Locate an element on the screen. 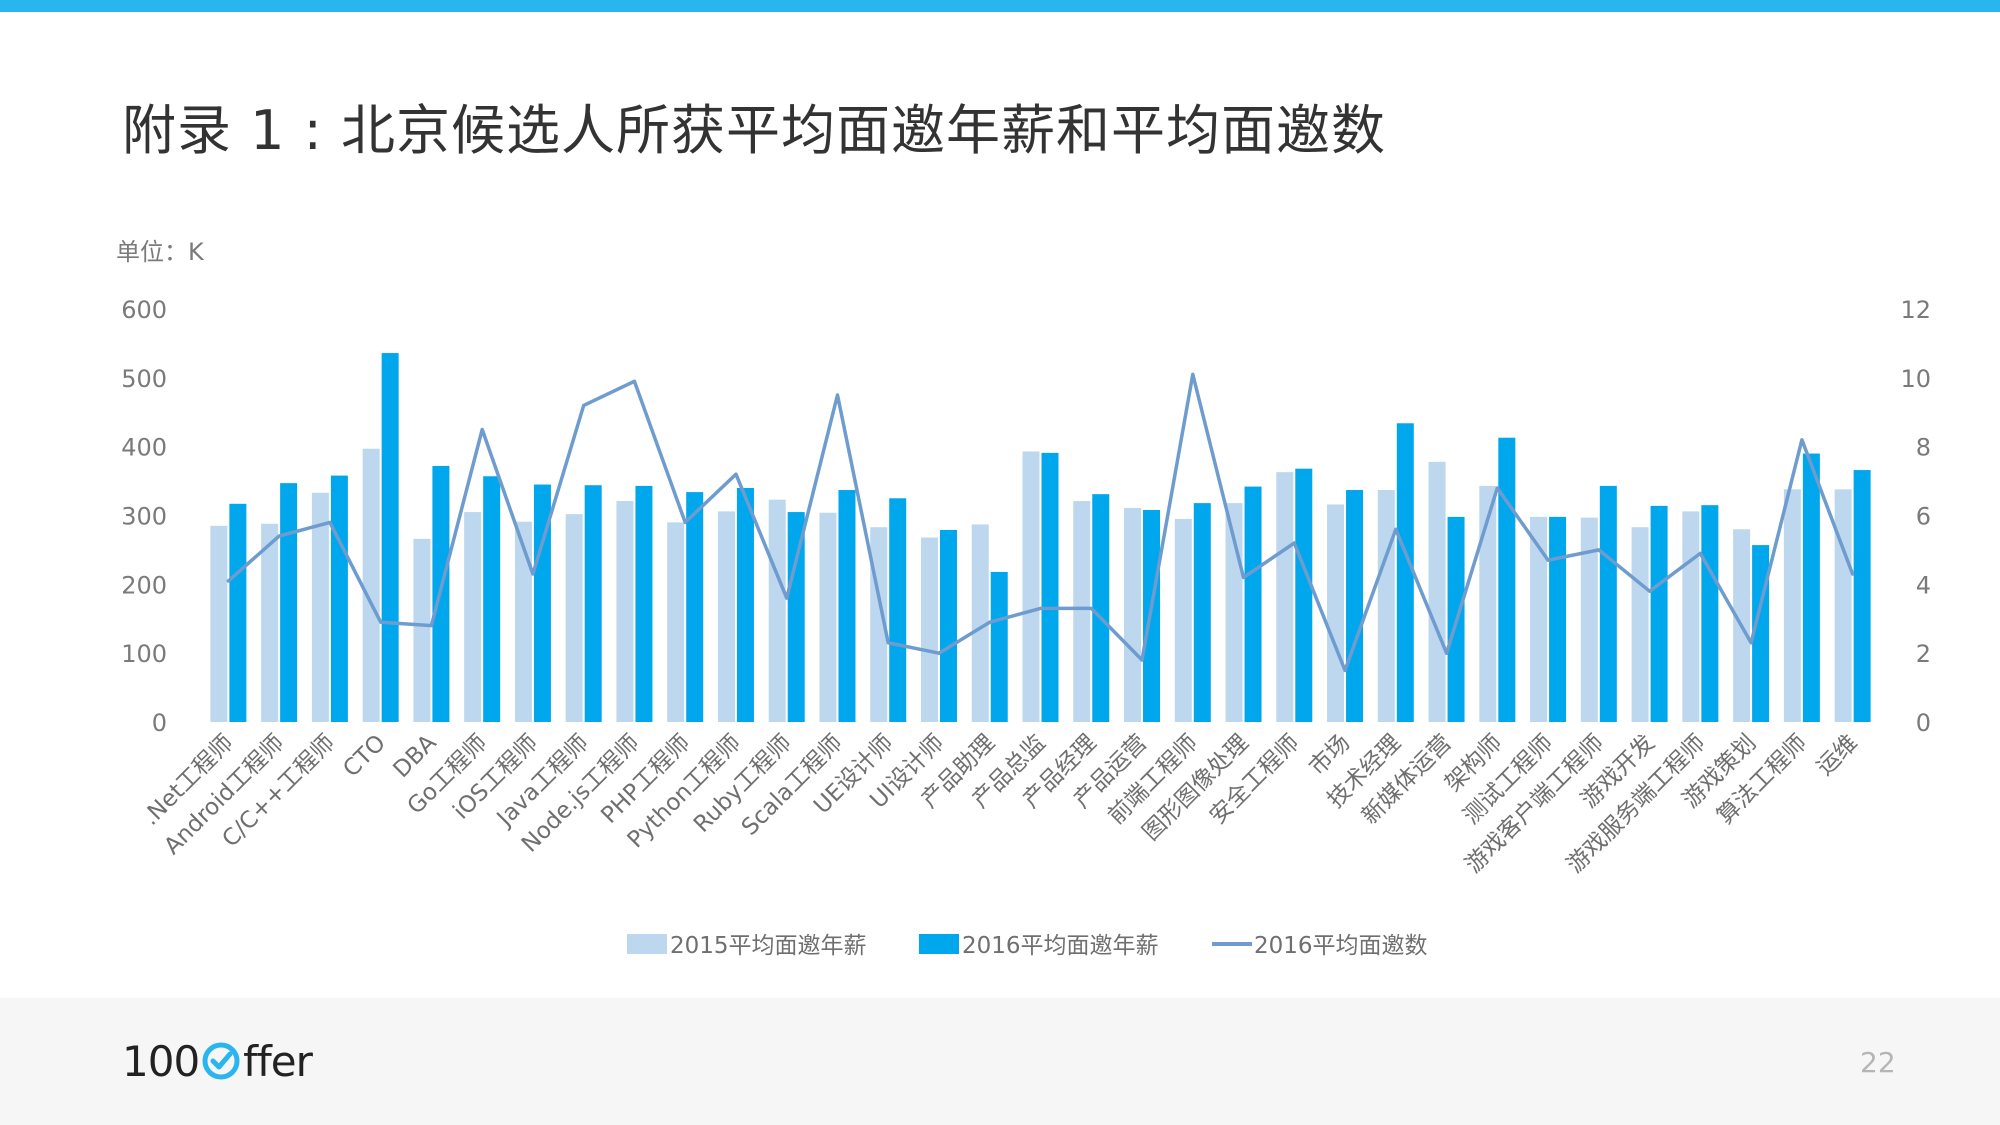 The width and height of the screenshot is (2000, 1125). unit-label: 单位：K is located at coordinates (160, 252).